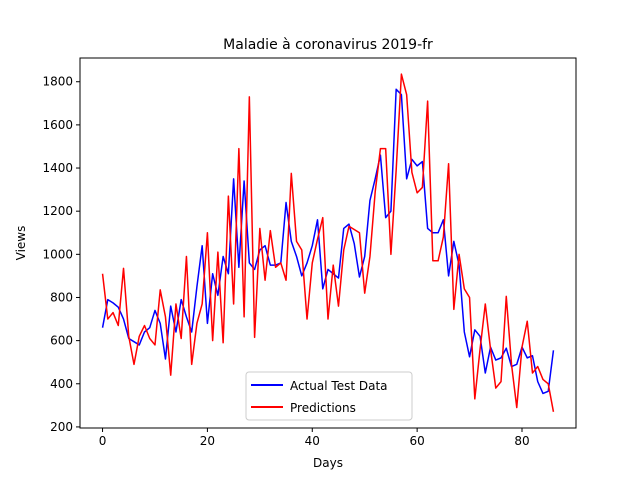 This screenshot has width=640, height=484. What do you see at coordinates (61, 341) in the screenshot?
I see `y-tick-label: 600` at bounding box center [61, 341].